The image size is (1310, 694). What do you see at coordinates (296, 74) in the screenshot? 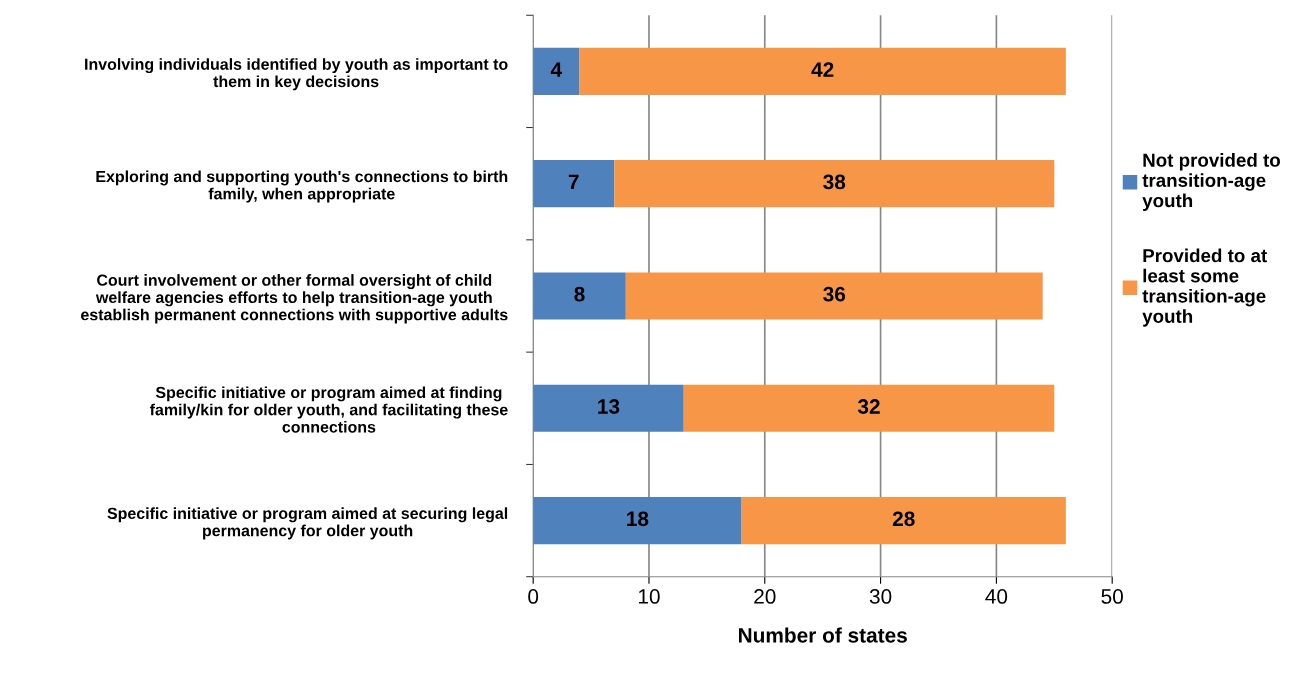
I see `y-tick-label: Involving individuals identified by youth as important to them in key decisions` at bounding box center [296, 74].